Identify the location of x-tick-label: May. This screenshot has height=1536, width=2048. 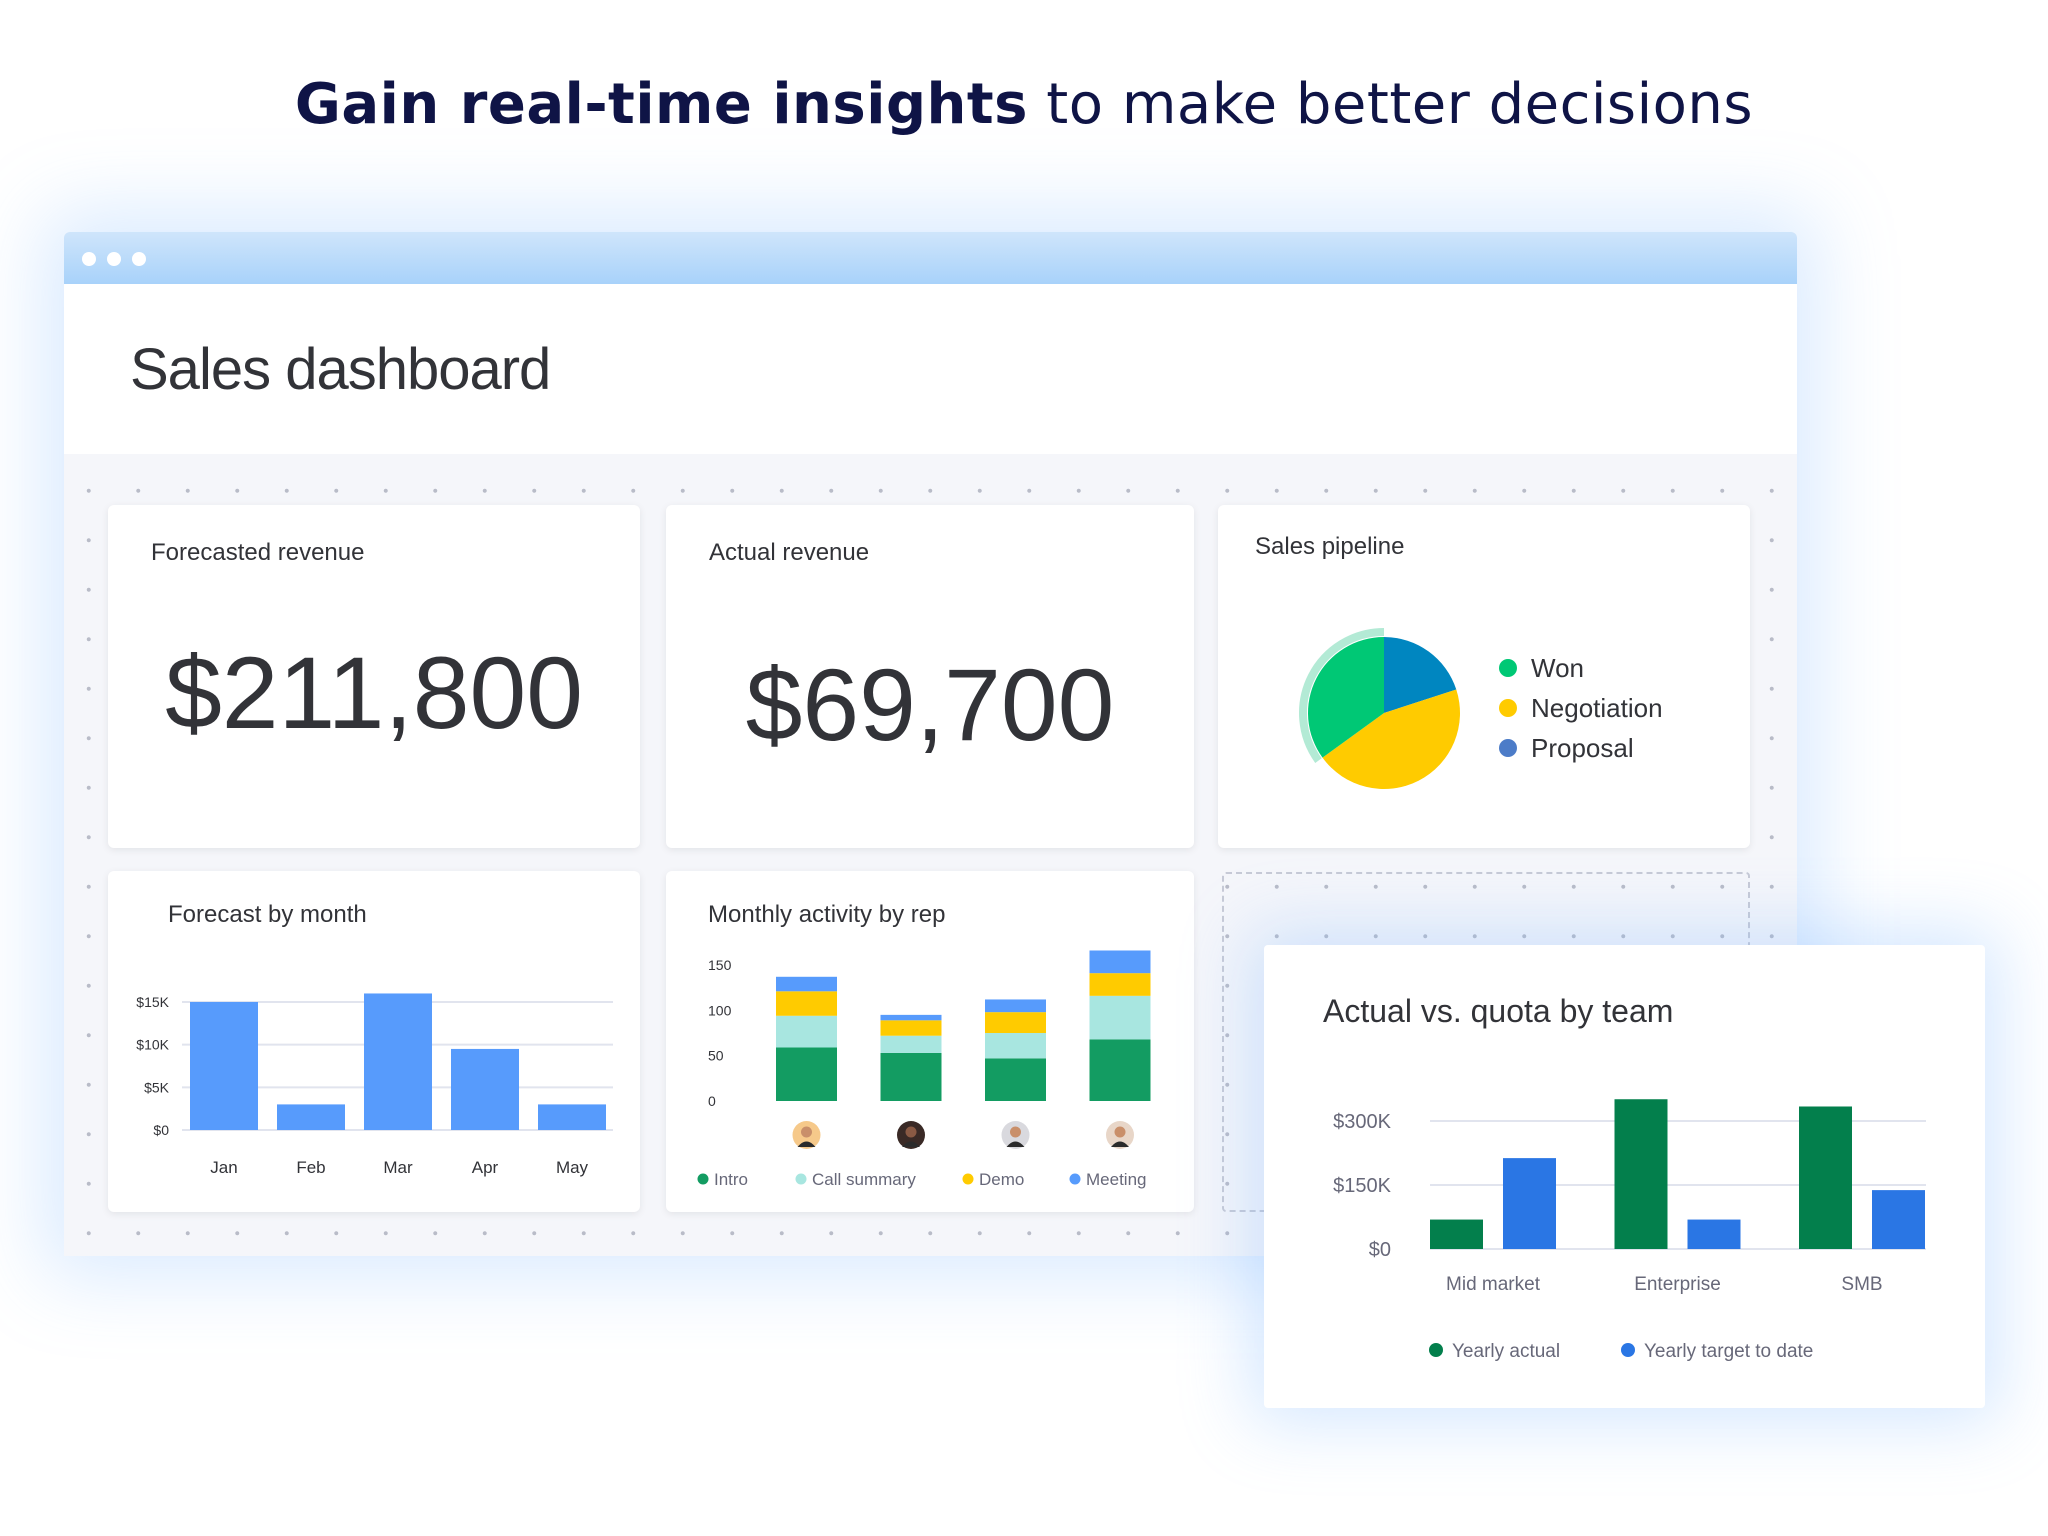
(572, 1167).